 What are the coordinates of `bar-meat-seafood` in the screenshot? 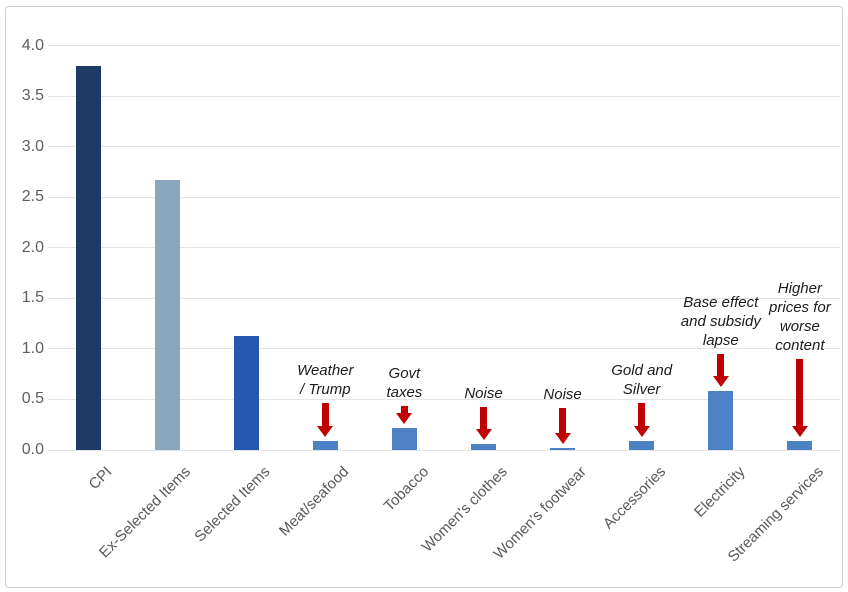 It's located at (325, 445).